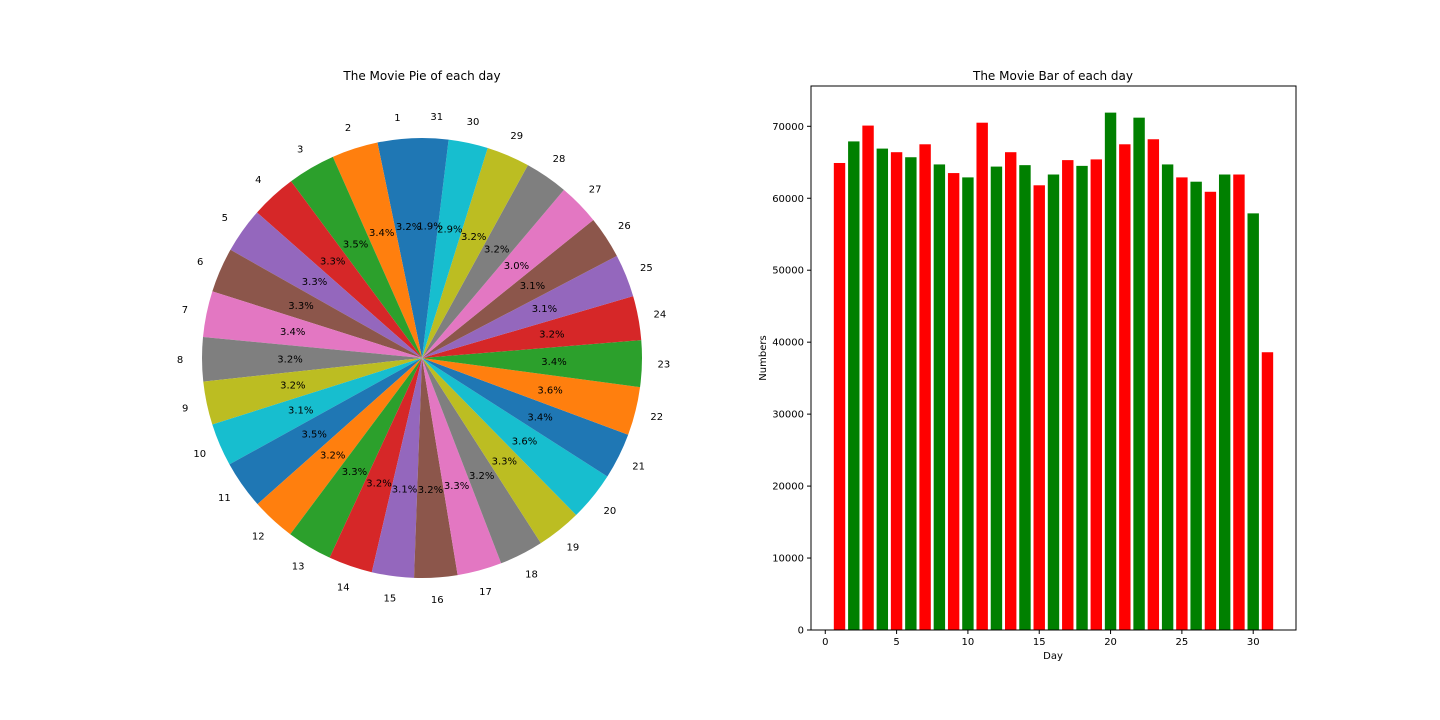 This screenshot has width=1440, height=720. I want to click on y-tick-label: 0, so click(801, 631).